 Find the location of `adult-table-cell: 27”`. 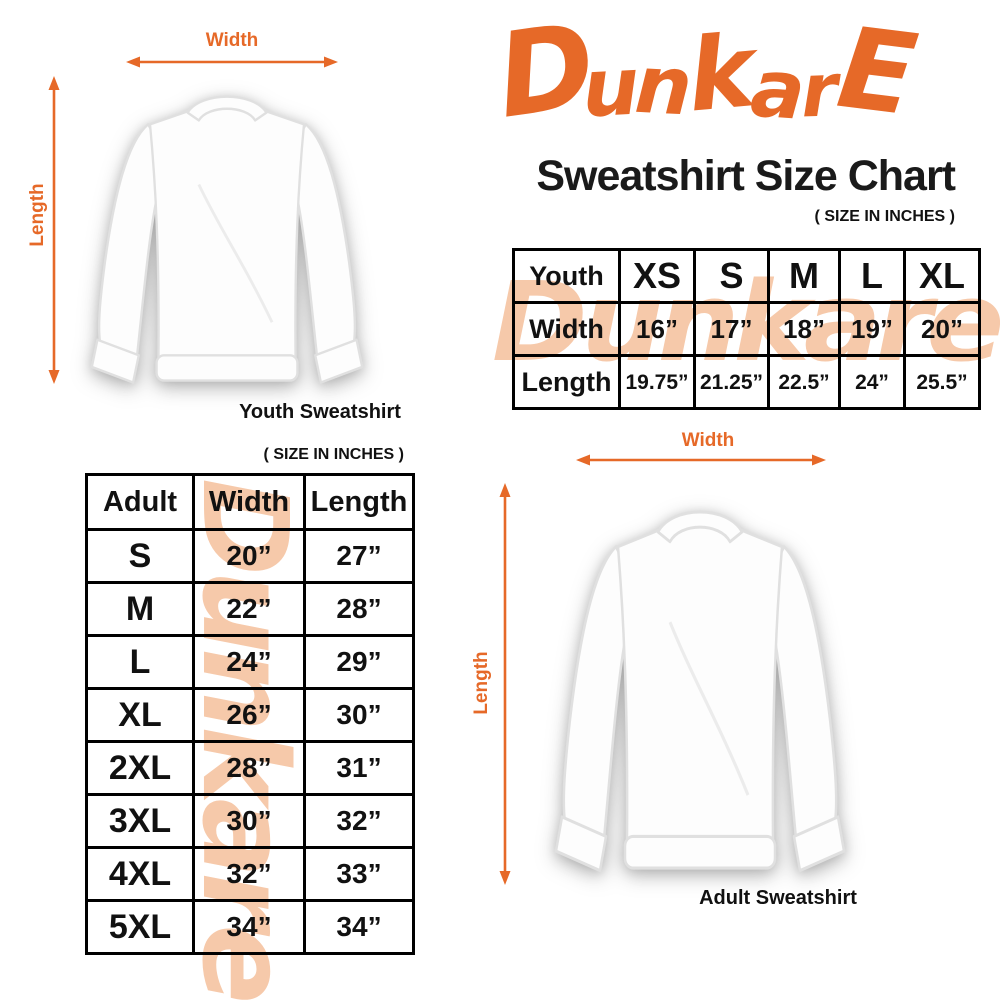

adult-table-cell: 27” is located at coordinates (359, 556).